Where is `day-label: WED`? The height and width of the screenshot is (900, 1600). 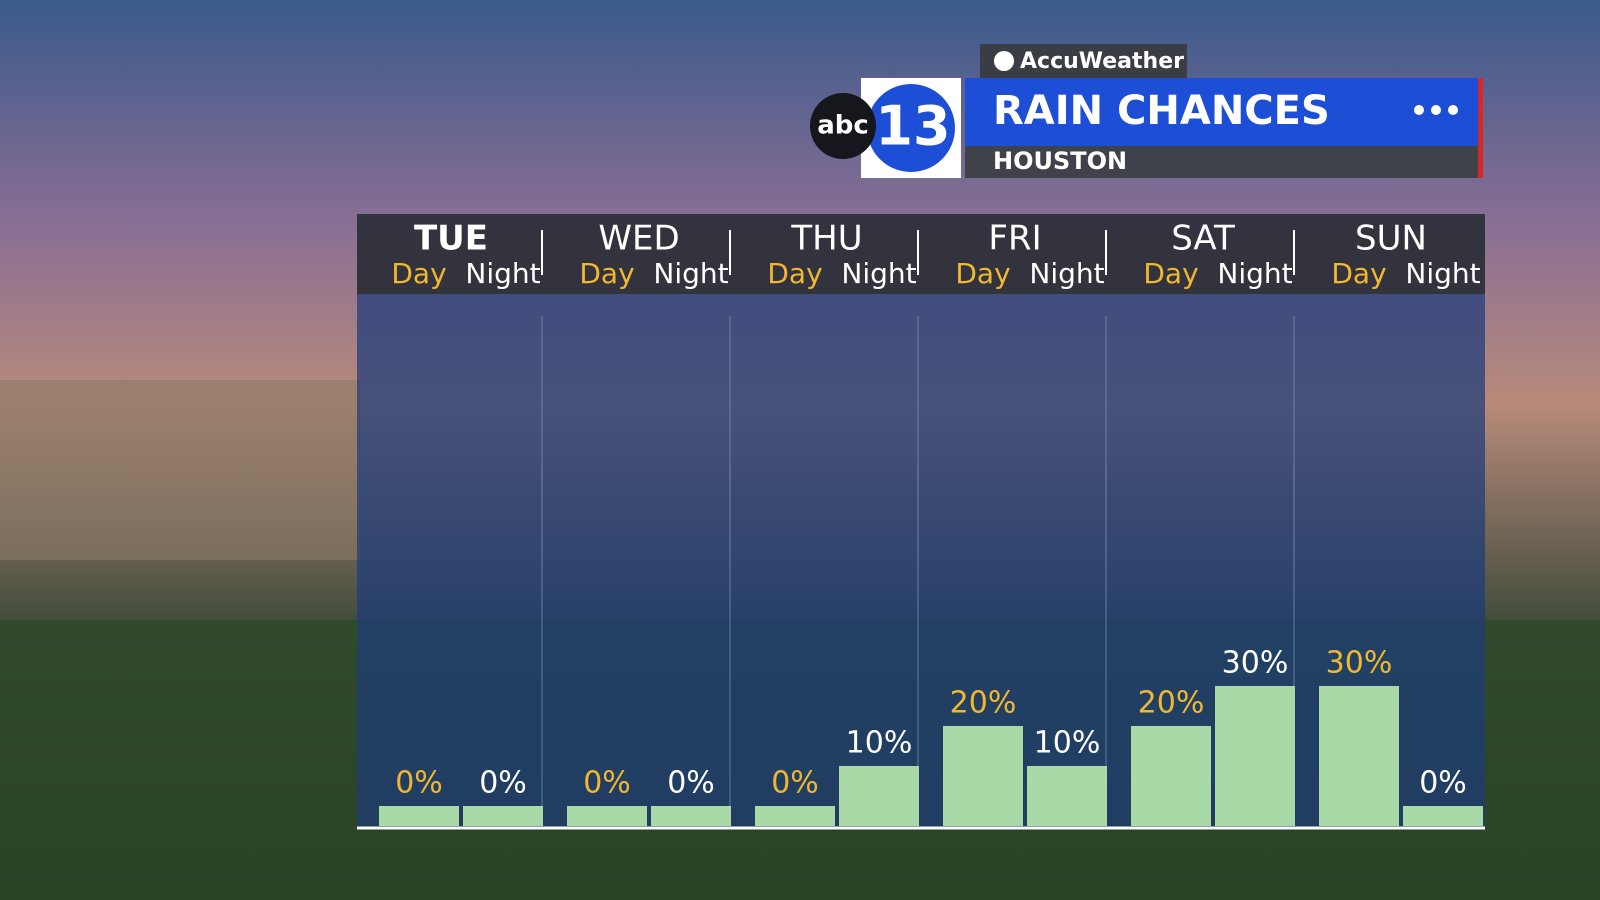 day-label: WED is located at coordinates (638, 239).